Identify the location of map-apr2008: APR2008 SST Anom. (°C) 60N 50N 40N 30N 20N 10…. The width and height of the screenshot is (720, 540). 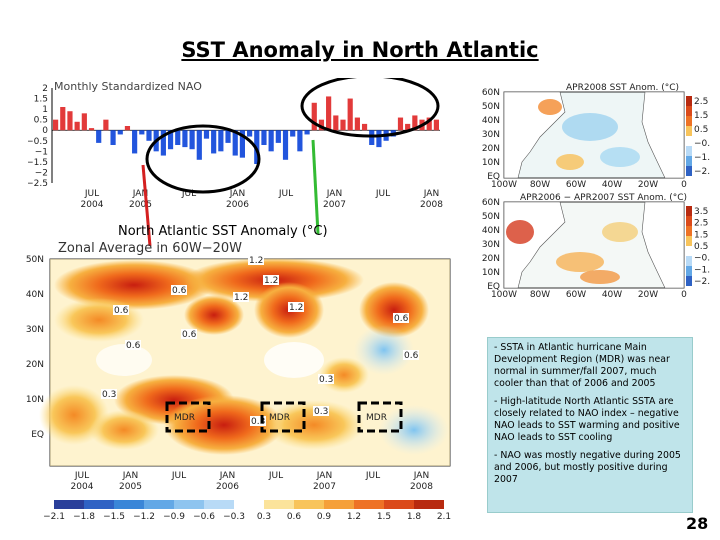
(593, 139).